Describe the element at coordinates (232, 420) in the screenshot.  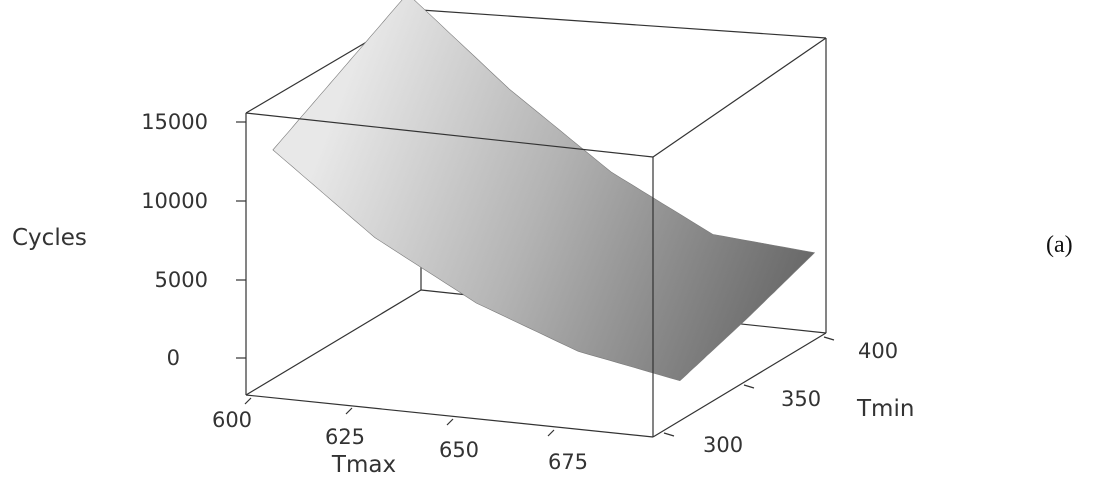
I see `x-tick-label: 600` at that location.